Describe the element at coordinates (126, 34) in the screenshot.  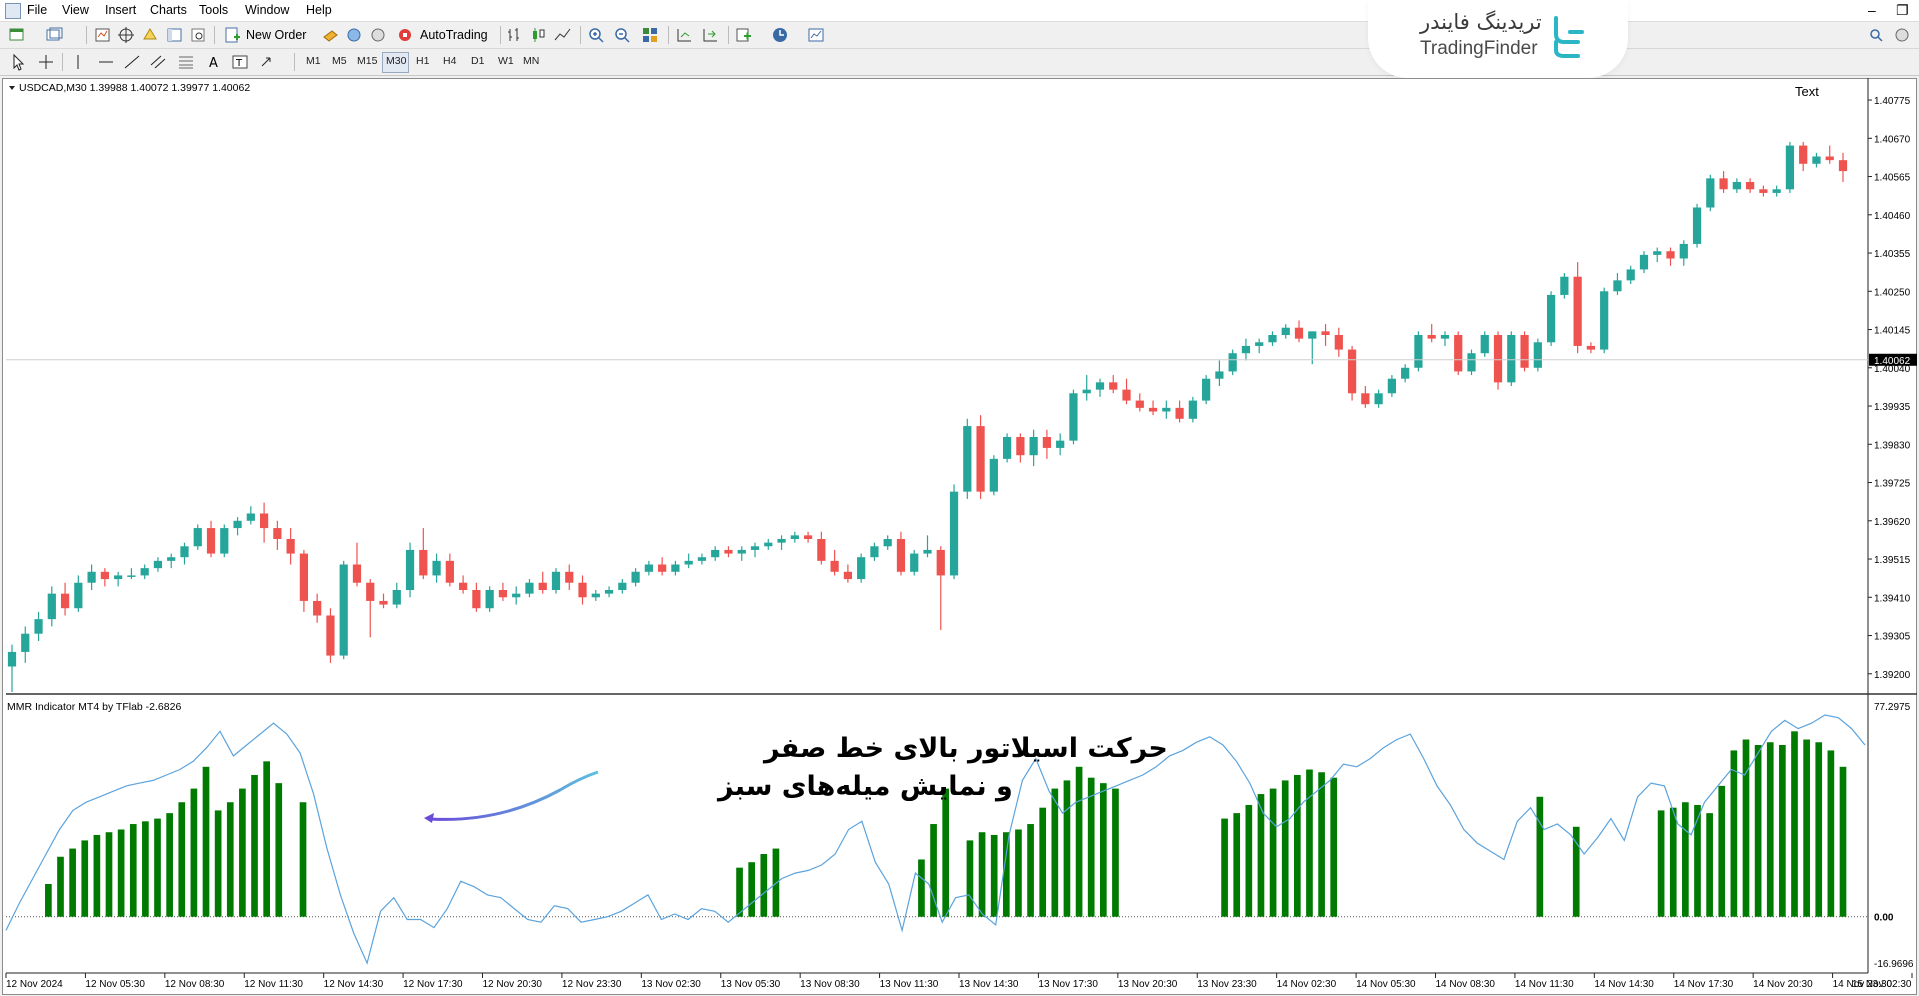
I see `data-window-icon` at that location.